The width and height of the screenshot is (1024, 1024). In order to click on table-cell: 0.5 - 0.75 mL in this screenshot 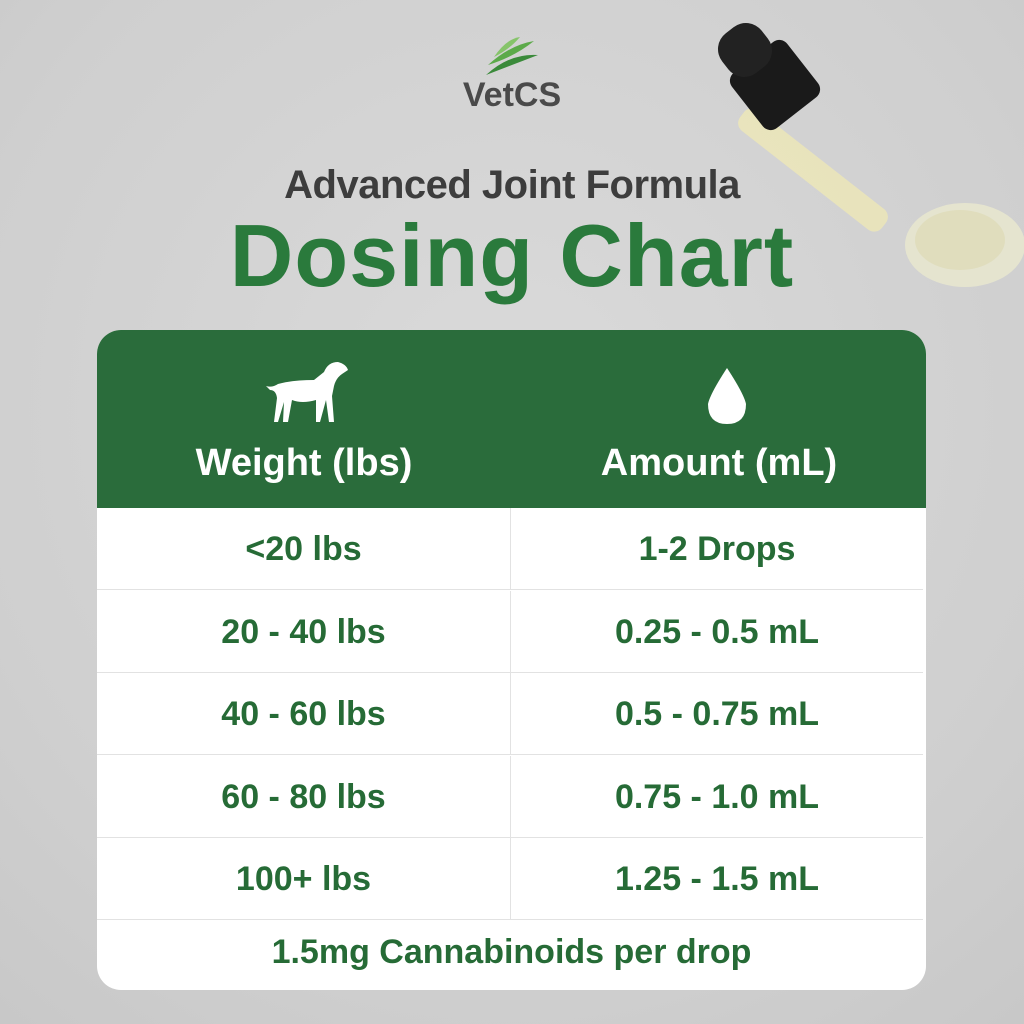, I will do `click(716, 714)`.